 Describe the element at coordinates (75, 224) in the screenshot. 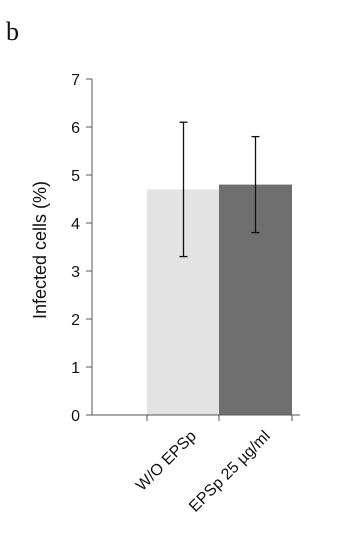

I see `y-tick-label-4: 4` at that location.